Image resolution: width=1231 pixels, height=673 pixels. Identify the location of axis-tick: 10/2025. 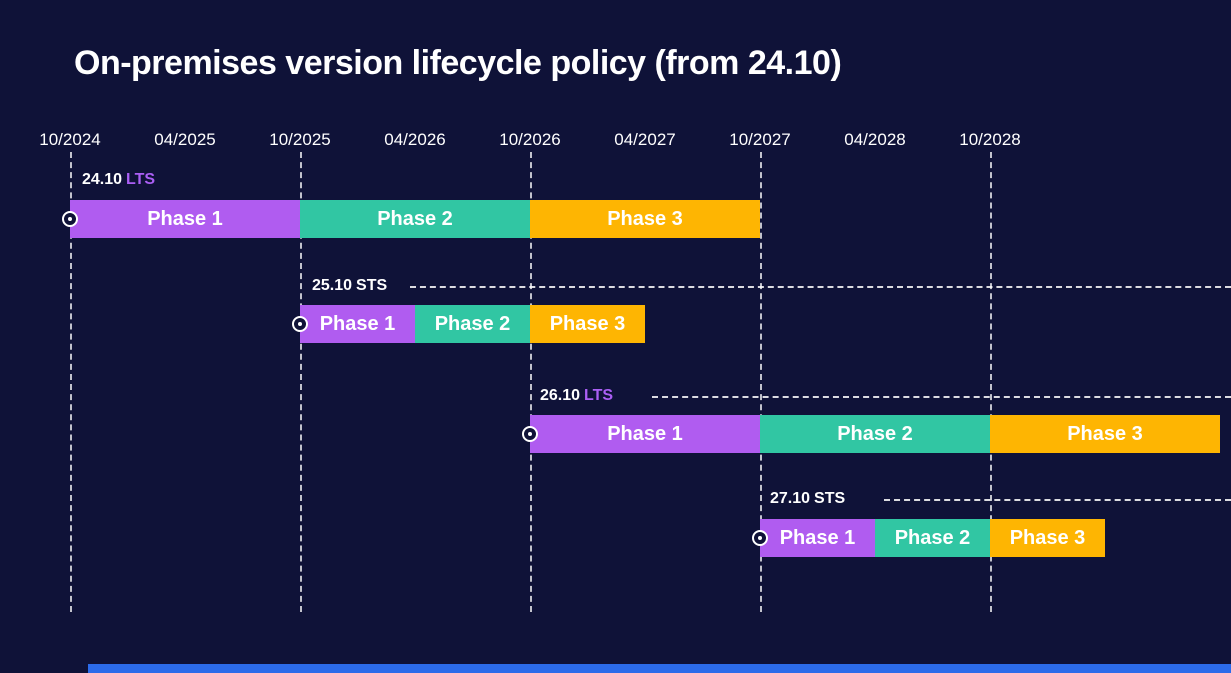
(300, 139).